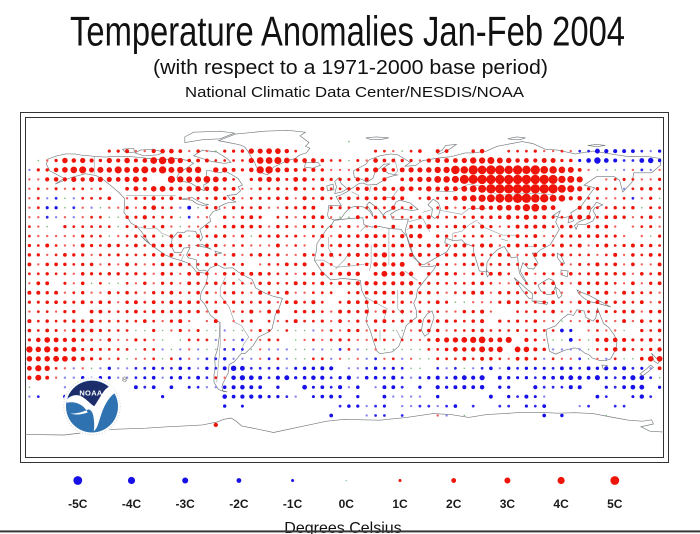  I want to click on svg-text: -5C, so click(78, 504).